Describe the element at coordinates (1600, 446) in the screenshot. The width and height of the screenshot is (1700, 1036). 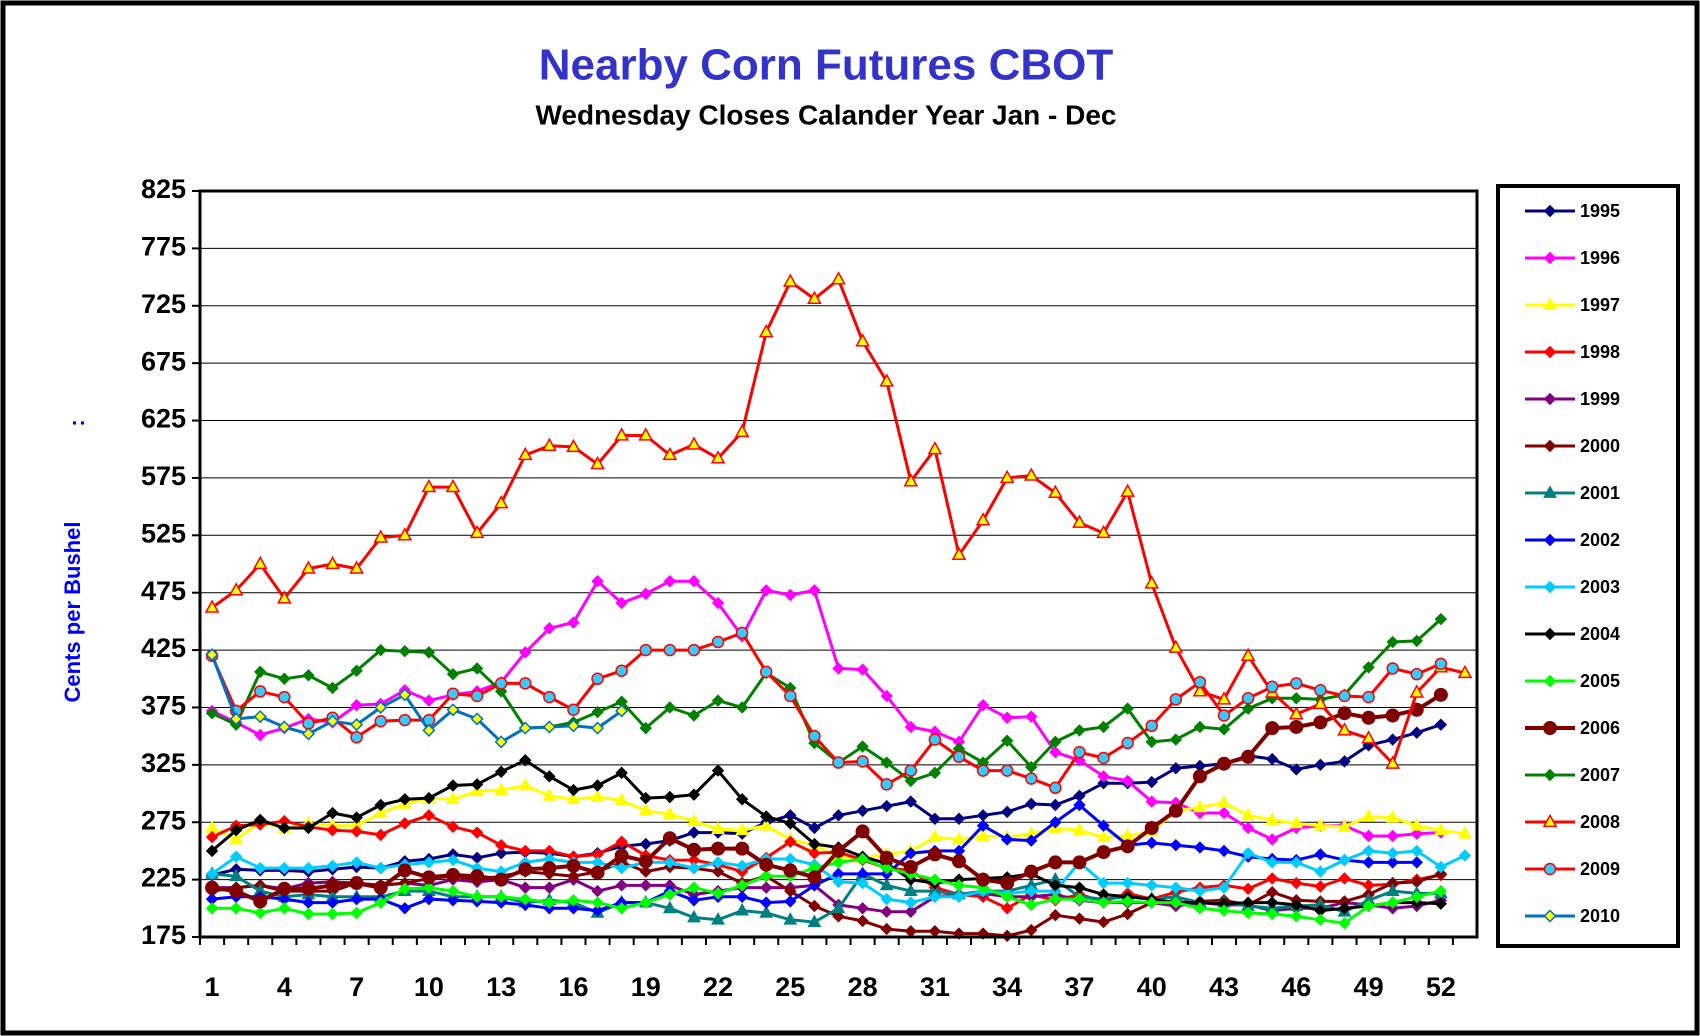
I see `legend-label: 2000` at that location.